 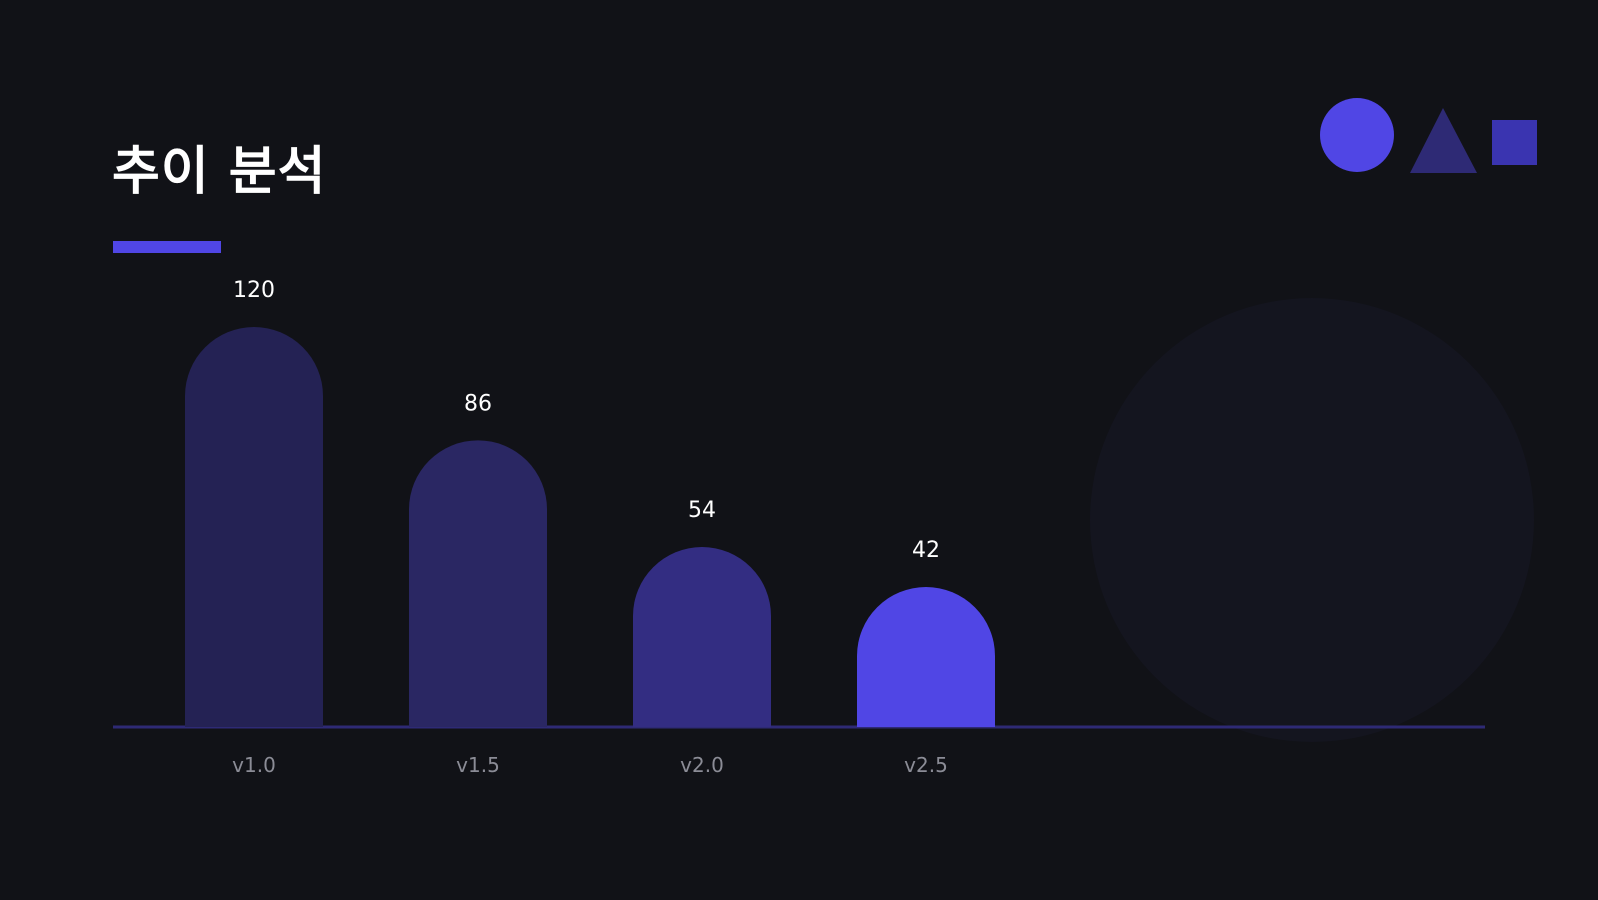 I want to click on category-label-v1.0: v1.0, so click(x=254, y=765).